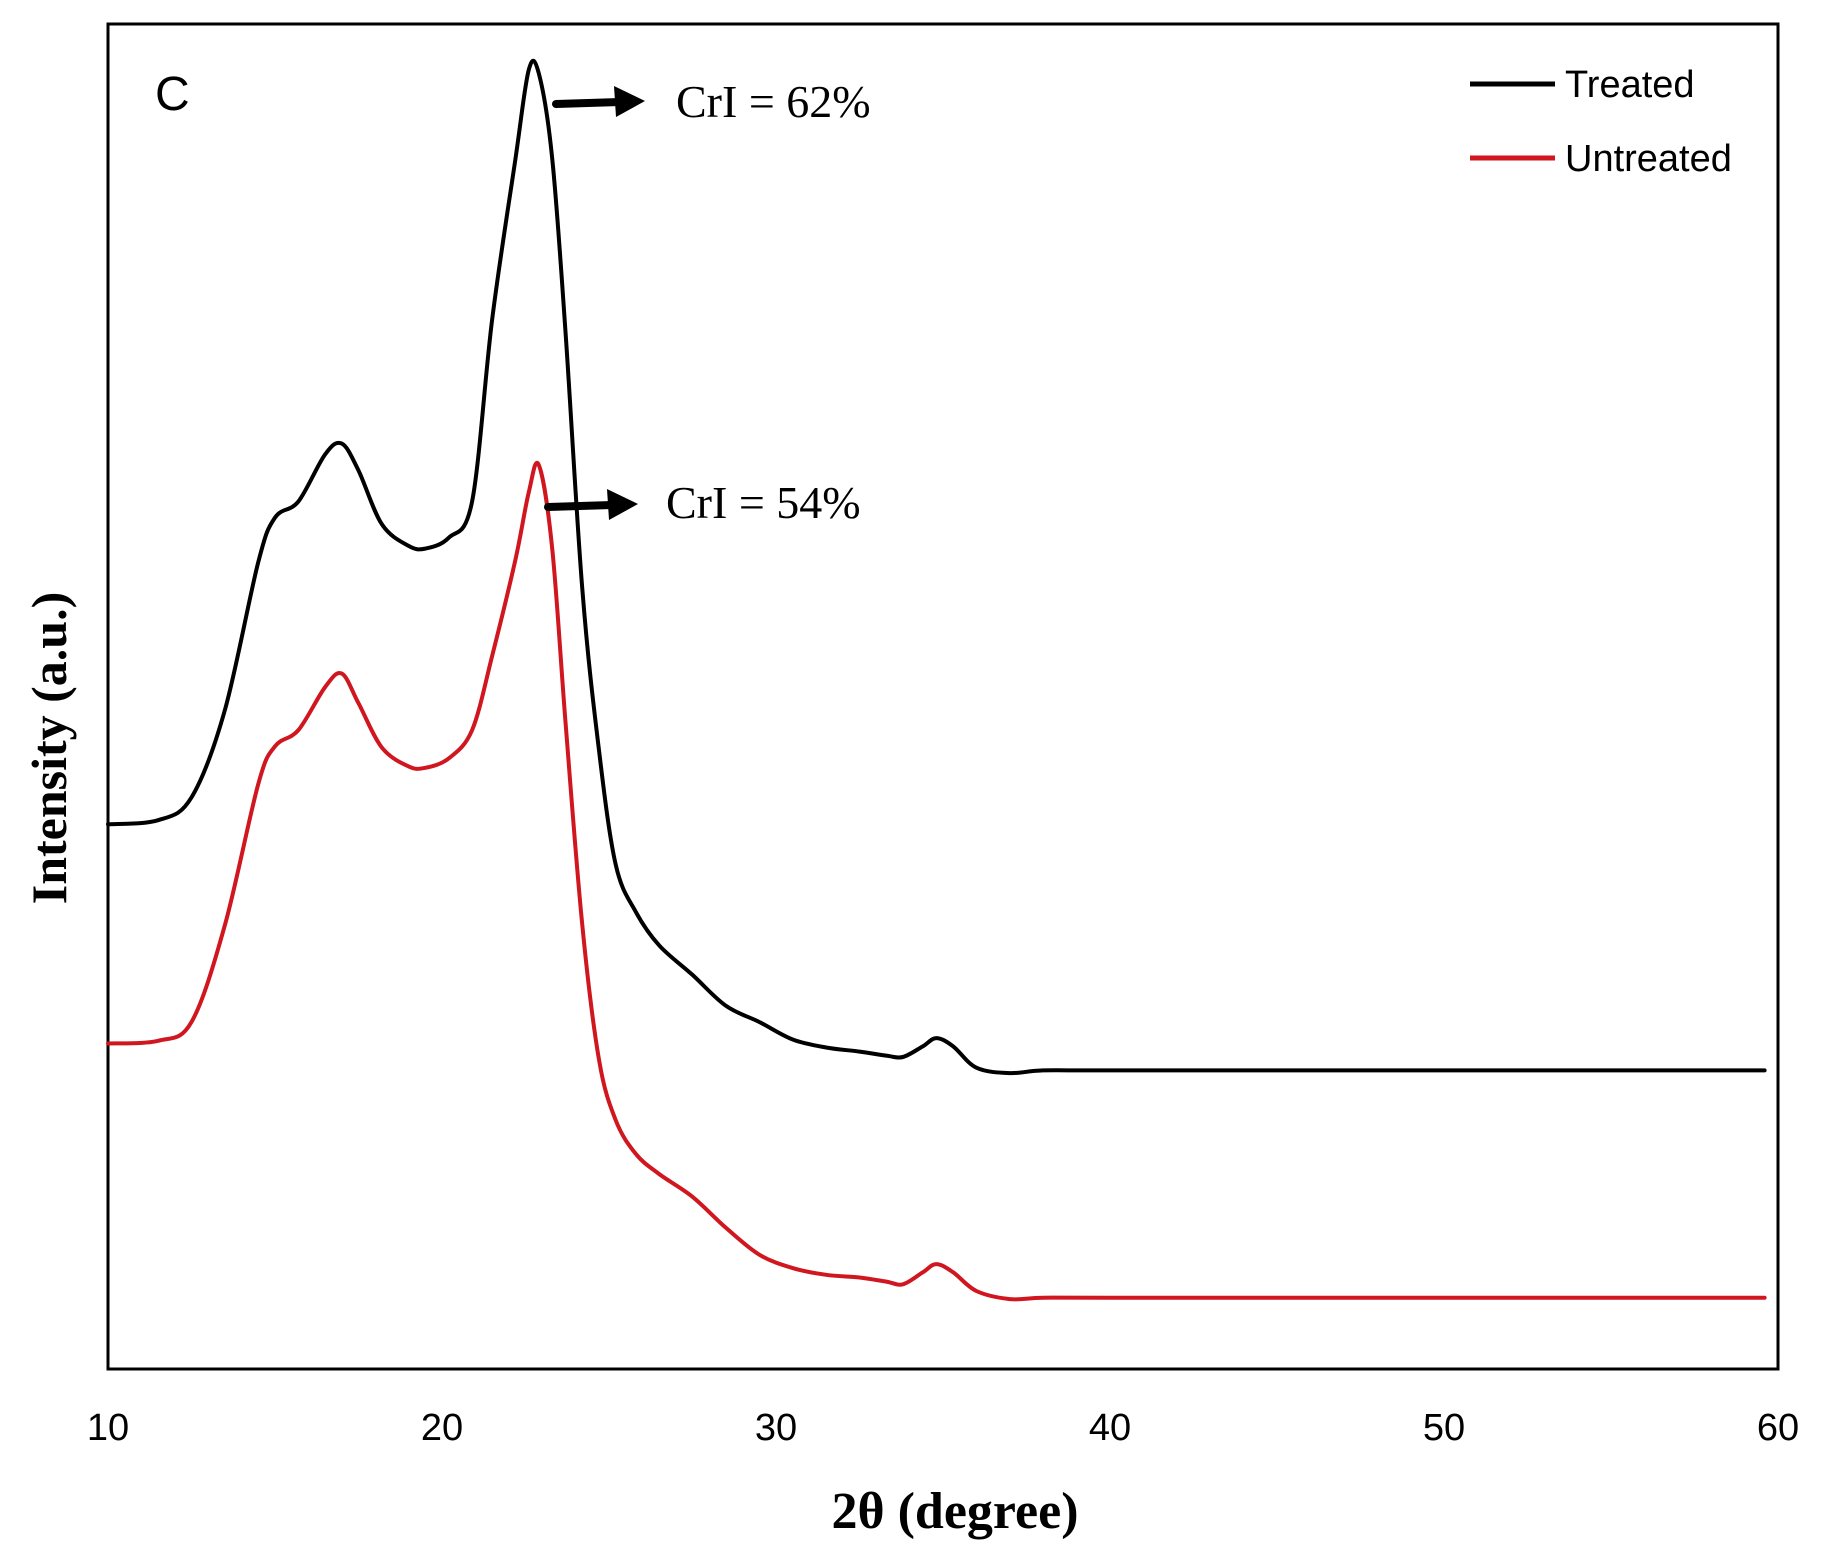  Describe the element at coordinates (943, 1428) in the screenshot. I see `x-axis-ticks: 10 20 30 40 50 60` at that location.